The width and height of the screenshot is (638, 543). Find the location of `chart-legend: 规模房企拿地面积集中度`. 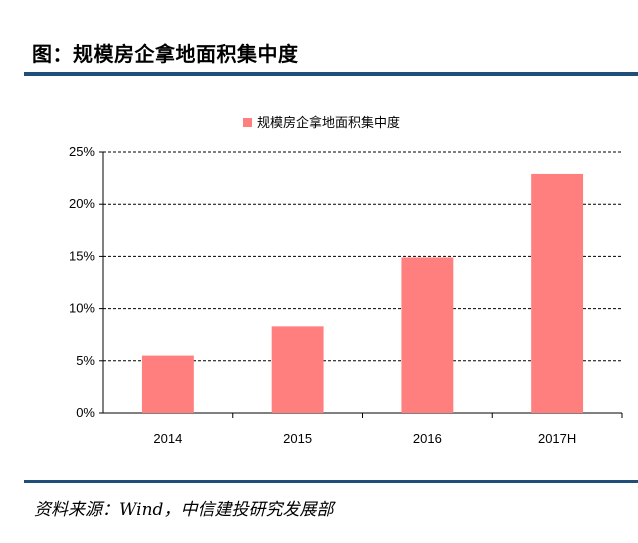

chart-legend: 规模房企拿地面积集中度 is located at coordinates (321, 123).